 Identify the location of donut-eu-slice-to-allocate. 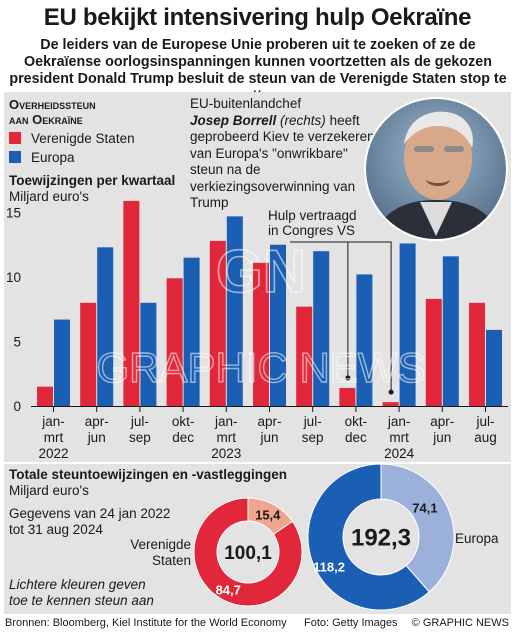
(417, 528).